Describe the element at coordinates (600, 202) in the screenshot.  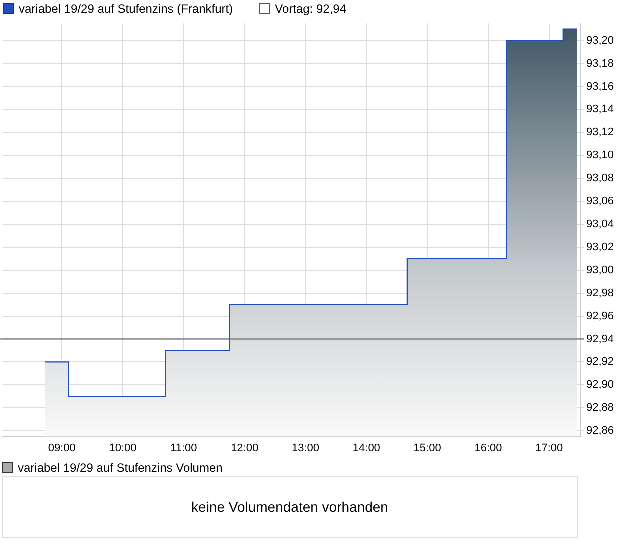
I see `y-tick-label: 93,06` at that location.